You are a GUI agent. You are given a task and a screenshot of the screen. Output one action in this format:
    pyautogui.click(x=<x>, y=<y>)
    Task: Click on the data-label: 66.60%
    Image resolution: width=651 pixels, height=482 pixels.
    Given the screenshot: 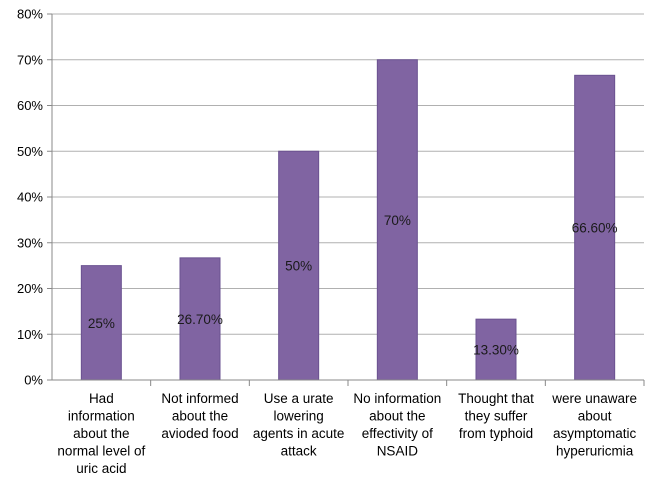 What is the action you would take?
    pyautogui.click(x=595, y=228)
    